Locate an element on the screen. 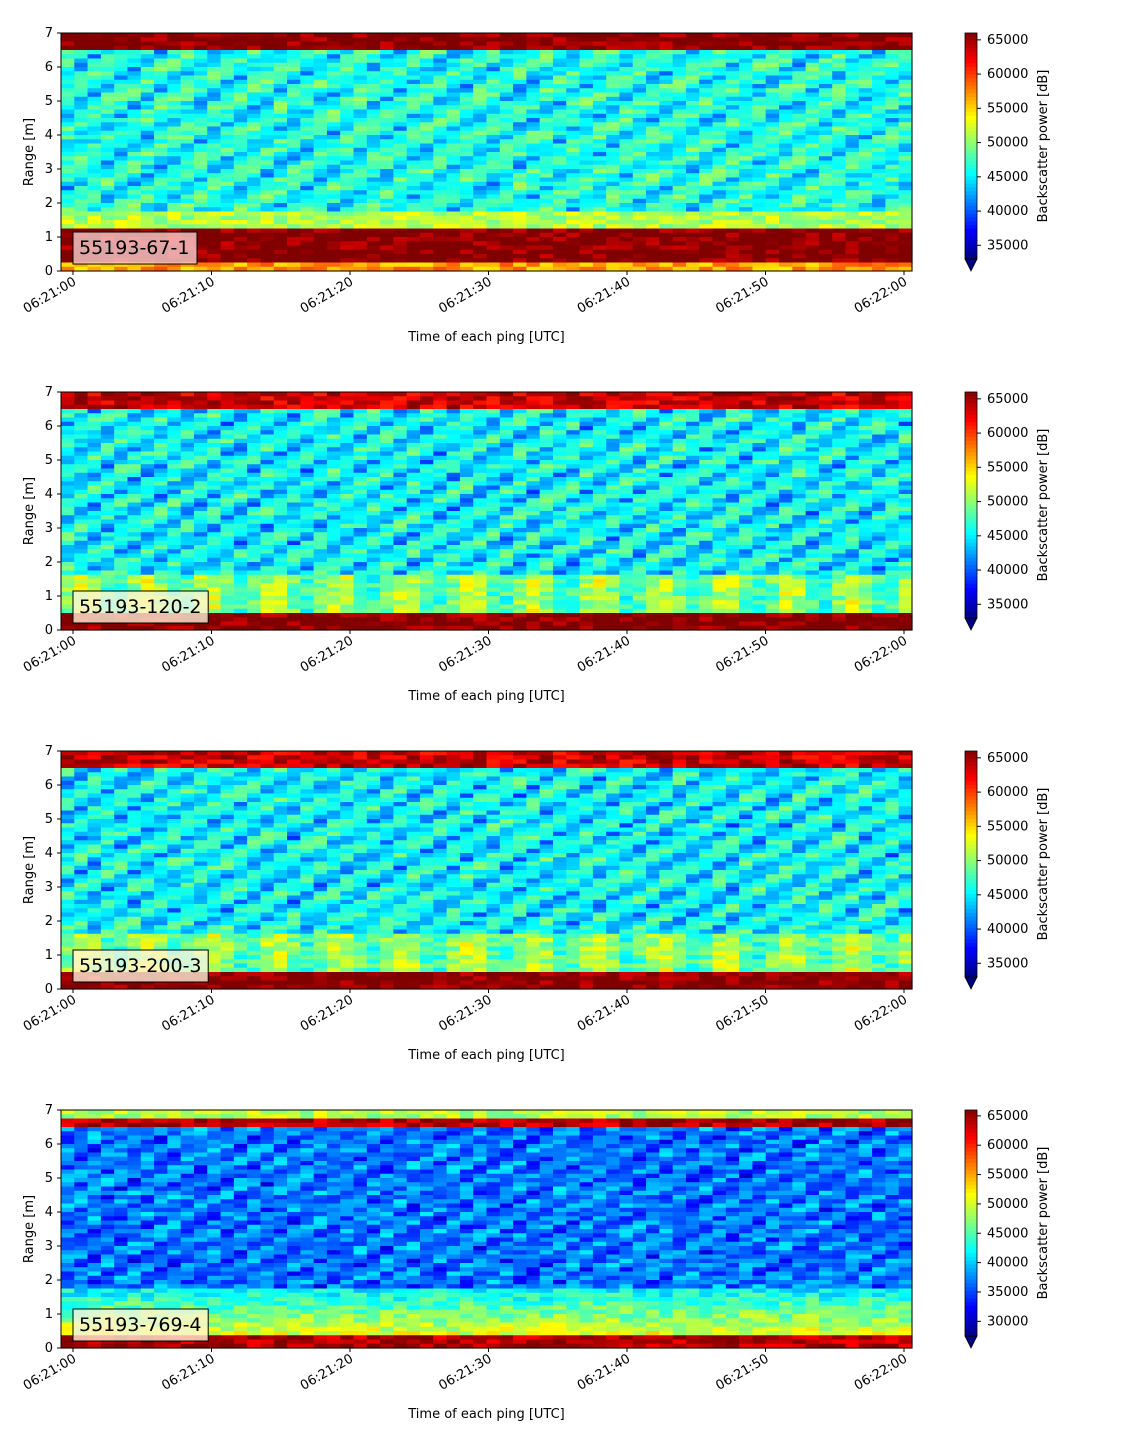 The height and width of the screenshot is (1440, 1140). y-tick-label: 7 is located at coordinates (49, 33).